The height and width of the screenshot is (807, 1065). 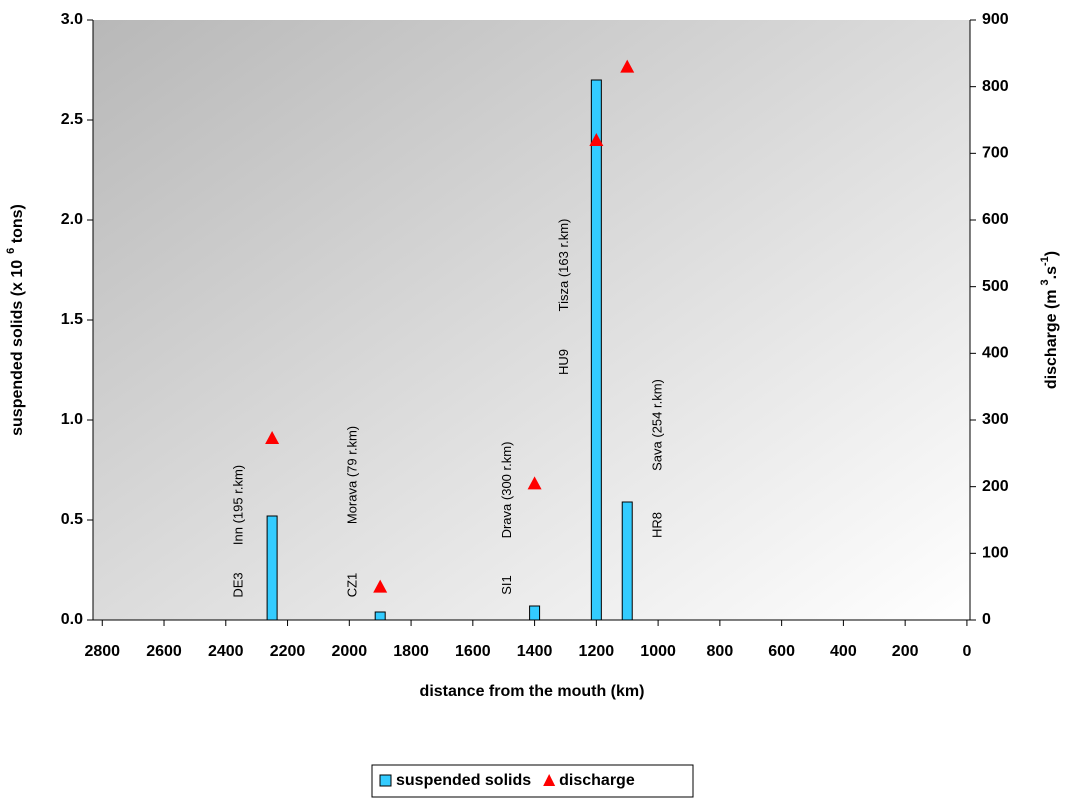 What do you see at coordinates (597, 651) in the screenshot?
I see `x-tick-label: 1200` at bounding box center [597, 651].